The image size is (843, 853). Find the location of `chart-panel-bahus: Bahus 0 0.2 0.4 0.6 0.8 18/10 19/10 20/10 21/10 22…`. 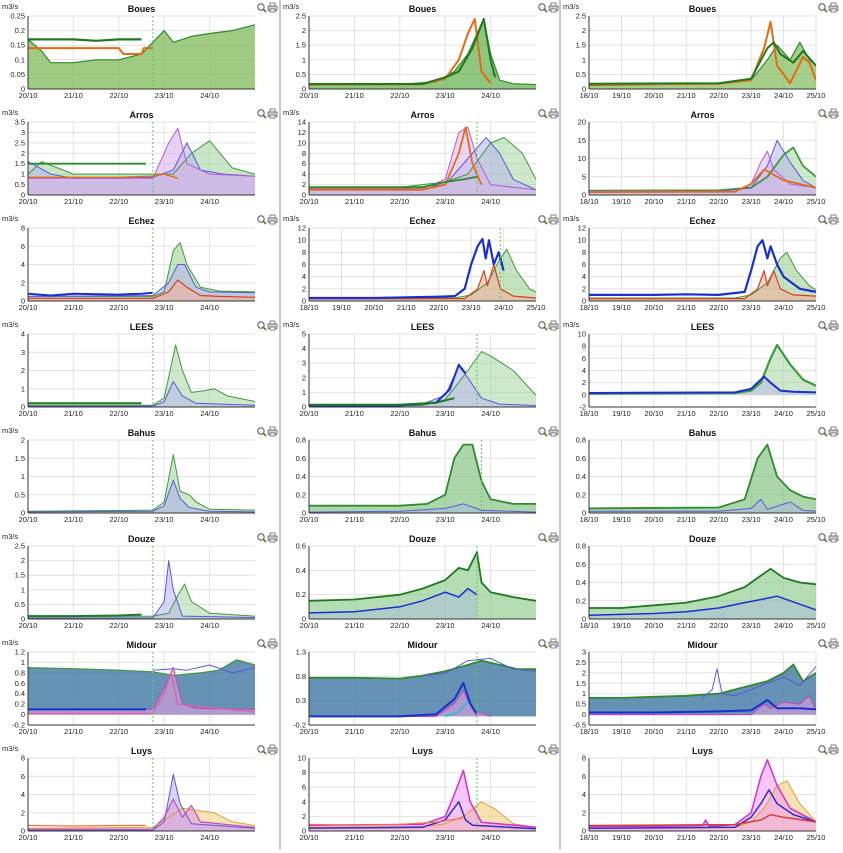

chart-panel-bahus: Bahus 0 0.2 0.4 0.6 0.8 18/10 19/10 20/10 21/10 22… is located at coordinates (700, 477).